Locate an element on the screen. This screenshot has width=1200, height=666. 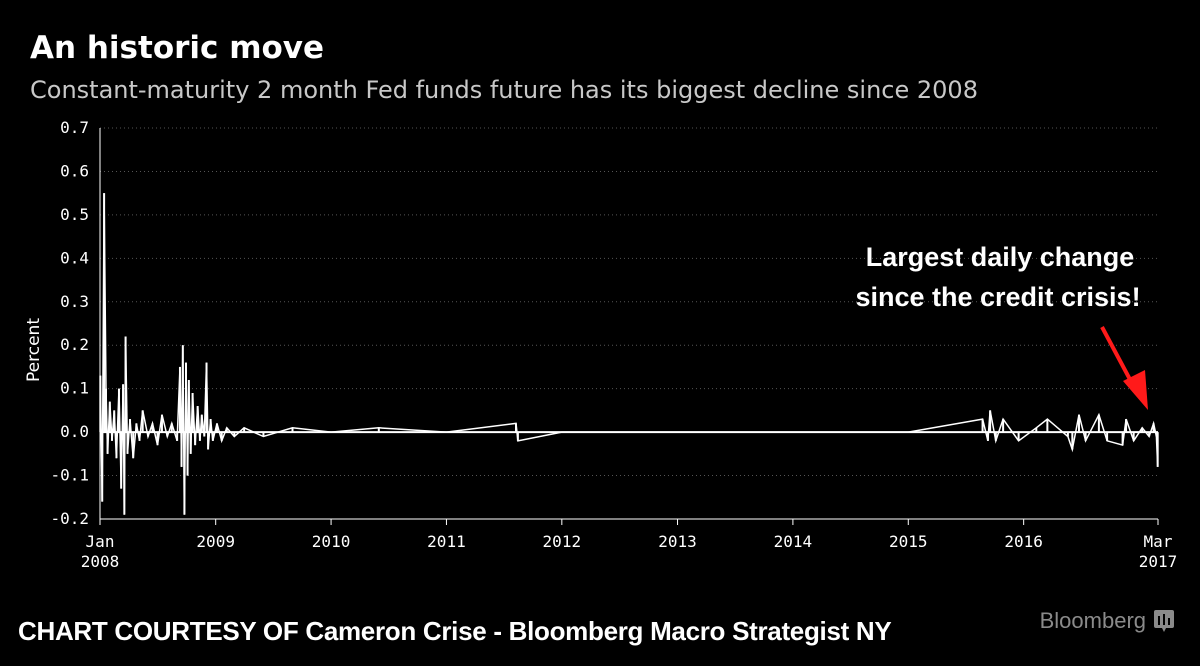
annotation-line-2: since the credit crisis! is located at coordinates (997, 297).